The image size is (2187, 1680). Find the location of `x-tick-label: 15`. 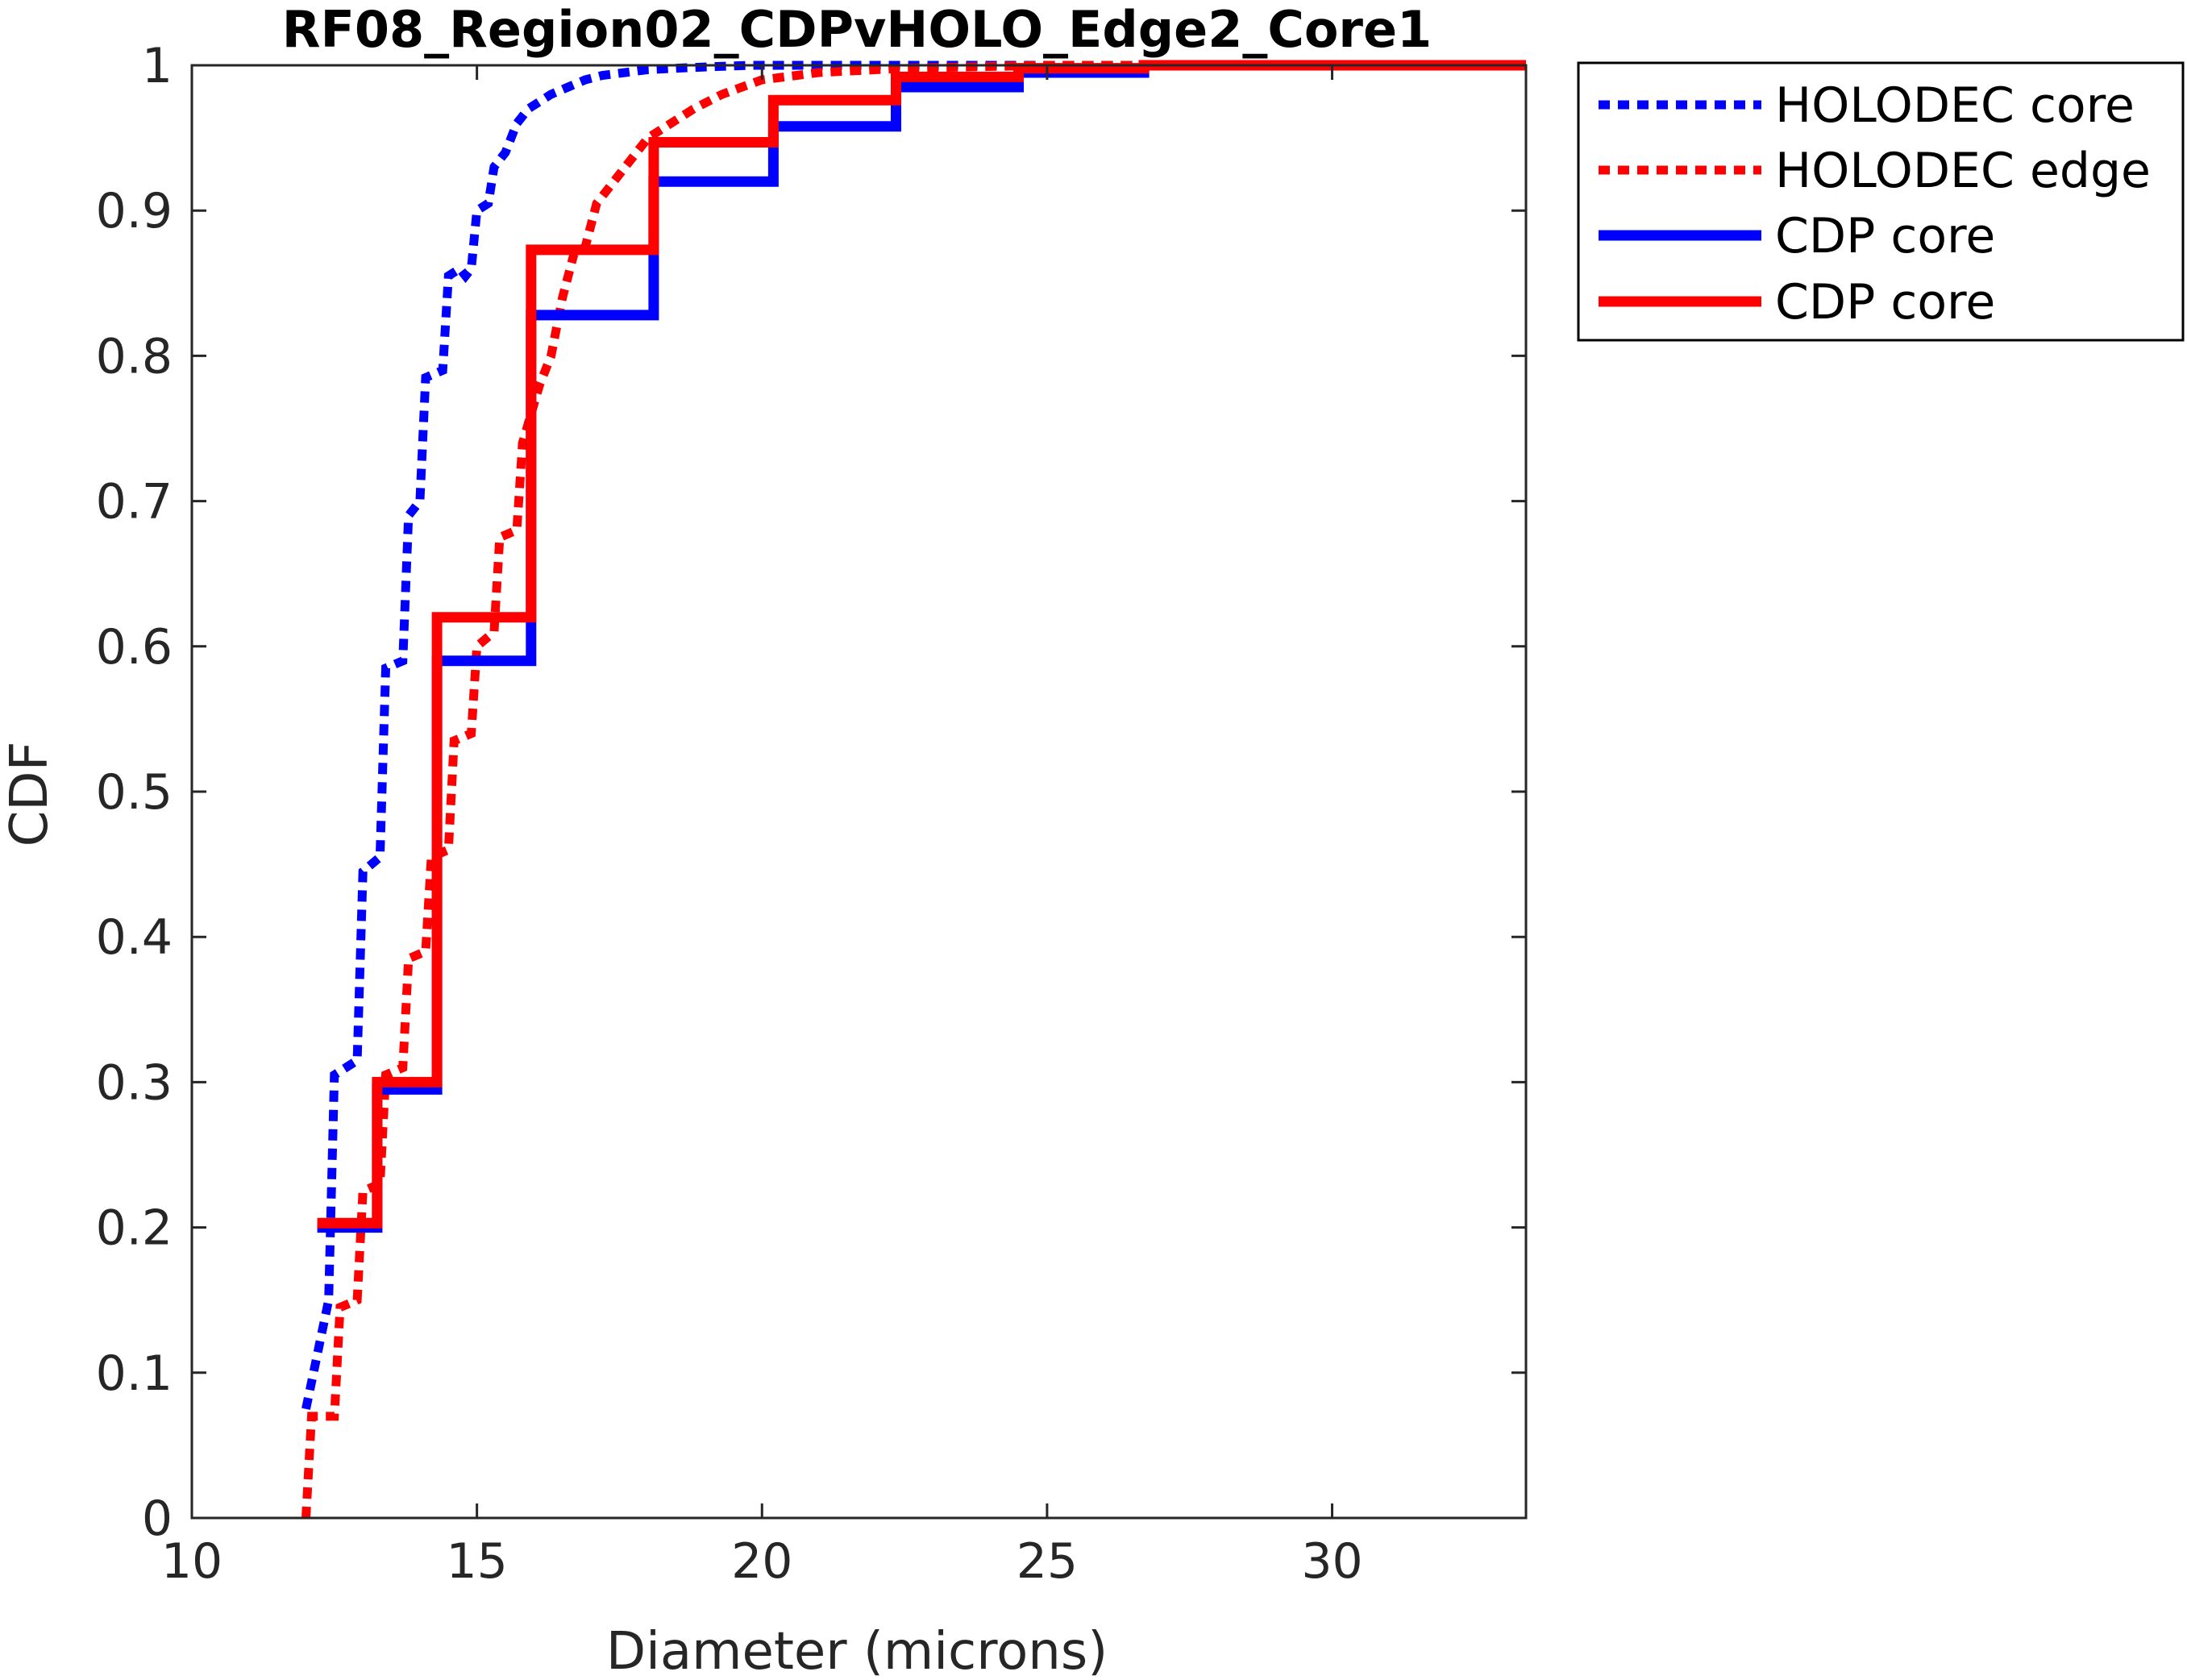

x-tick-label: 15 is located at coordinates (476, 1561).